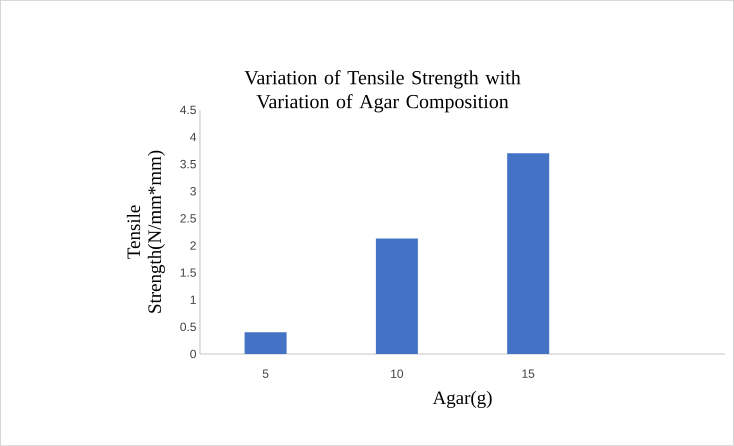 The image size is (734, 446). Describe the element at coordinates (188, 327) in the screenshot. I see `y-tick-label: 0.5` at that location.